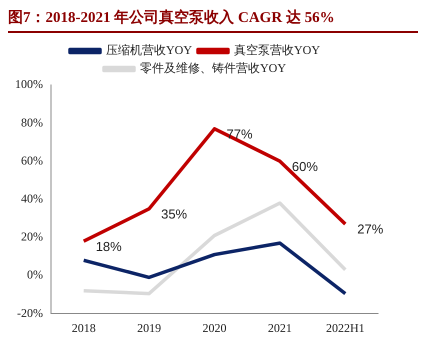 This screenshot has height=348, width=426. I want to click on x-tick-label: 2021, so click(280, 327).